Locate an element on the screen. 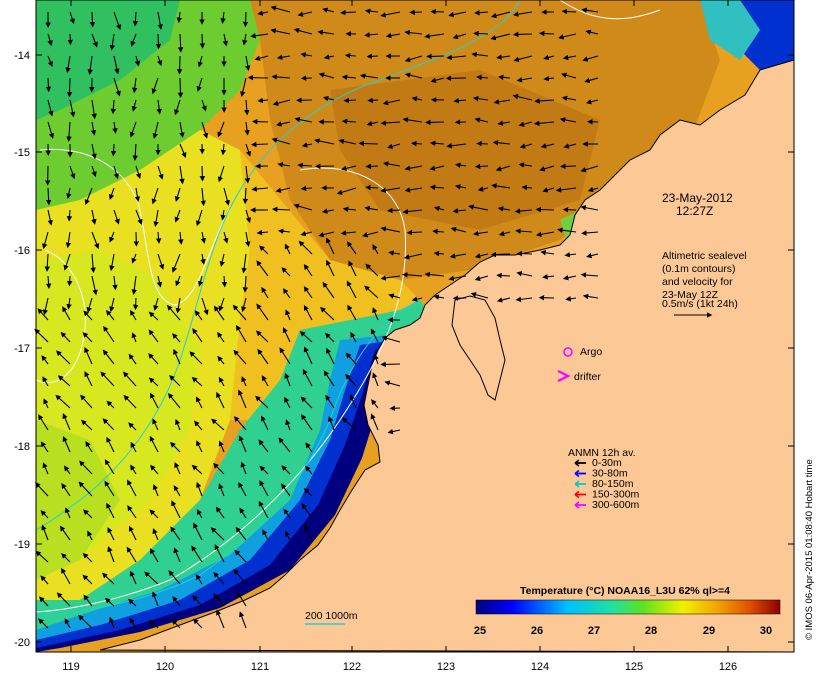 The width and height of the screenshot is (820, 680). colorbar-tick-label: 29 is located at coordinates (709, 631).